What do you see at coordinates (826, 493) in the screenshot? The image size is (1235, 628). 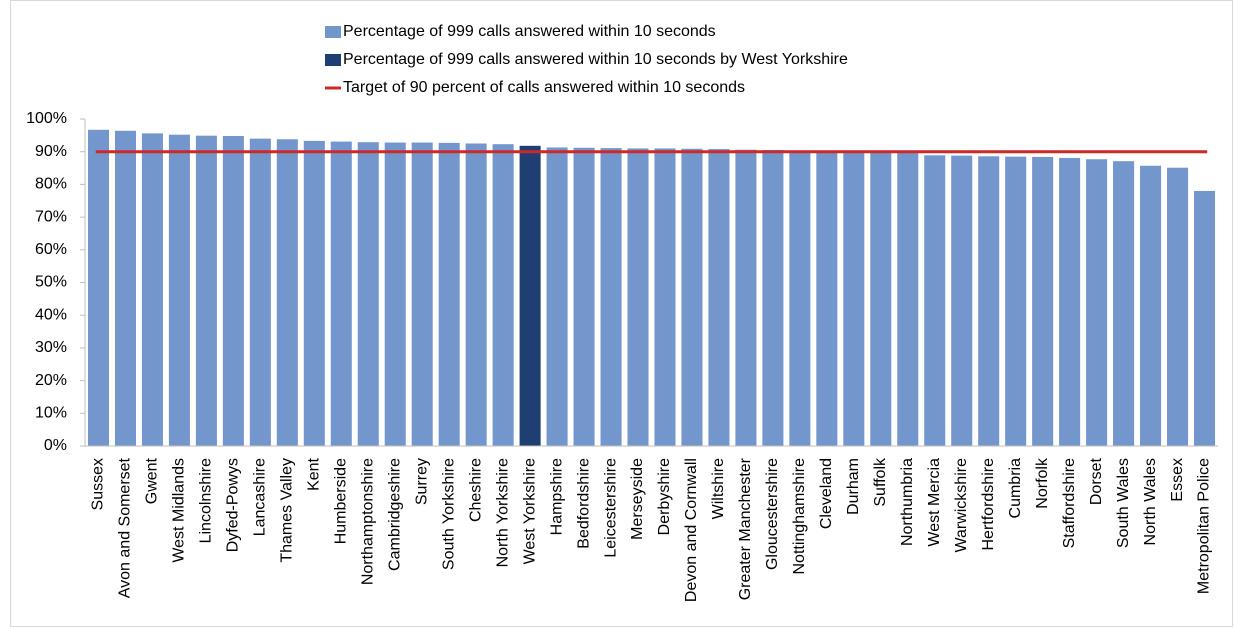 I see `x-tick-label: Cleveland` at bounding box center [826, 493].